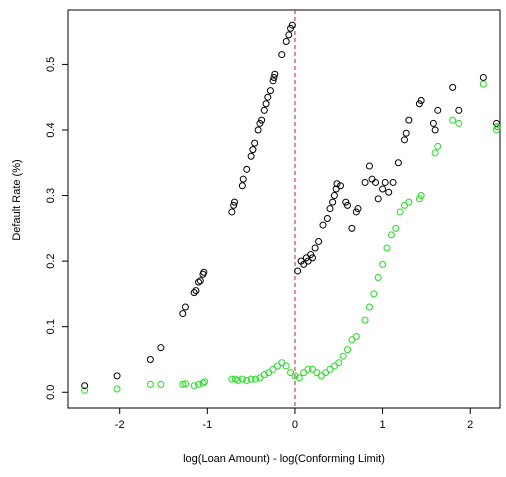  I want to click on x-tick-label: -1, so click(207, 425).